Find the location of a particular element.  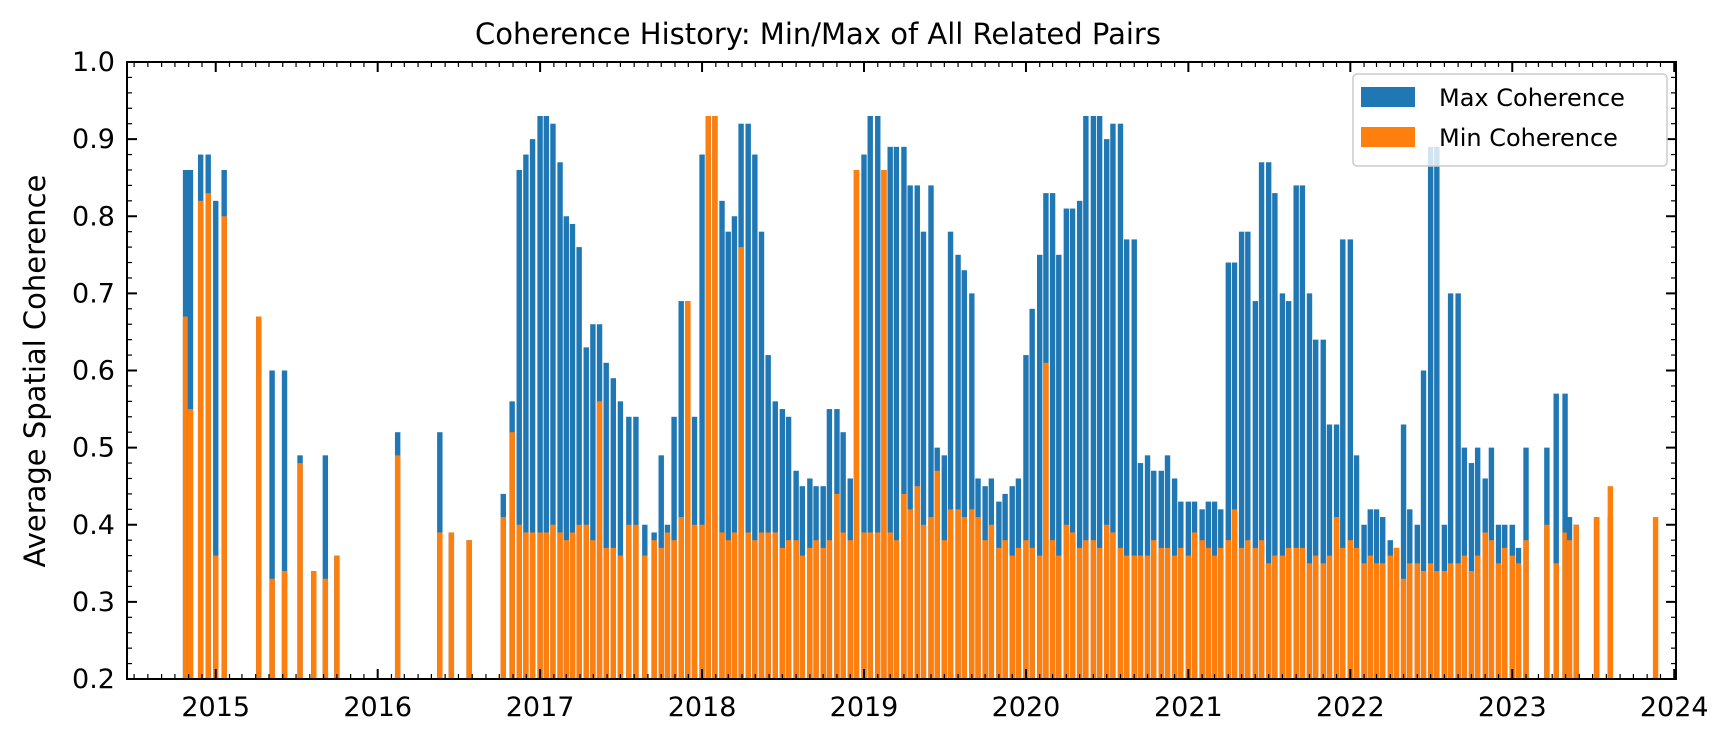

legend-box is located at coordinates (1510, 120).